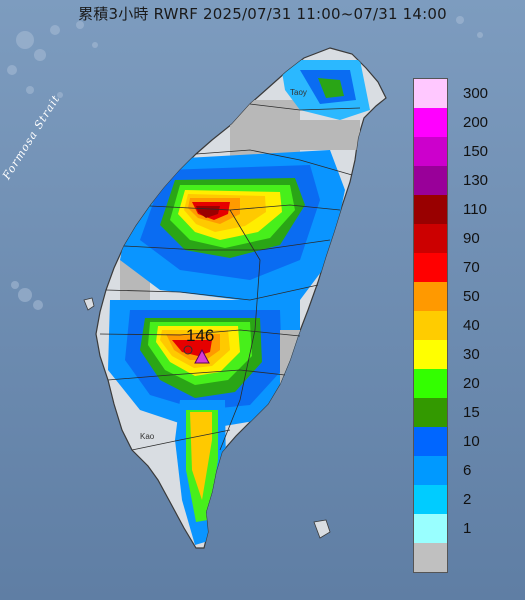 The height and width of the screenshot is (600, 525). What do you see at coordinates (188, 350) in the screenshot?
I see `peak-station-dot` at bounding box center [188, 350].